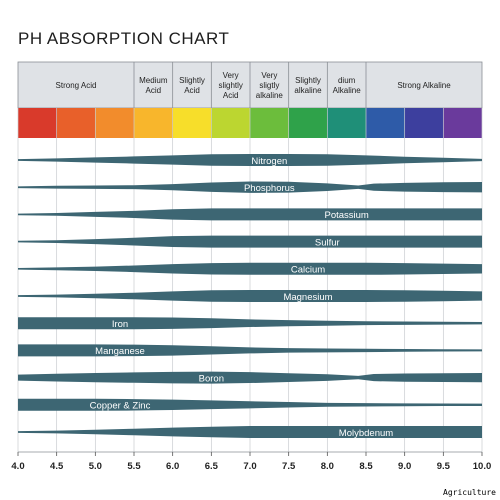 The height and width of the screenshot is (500, 500). Describe the element at coordinates (120, 324) in the screenshot. I see `nutrient-label: Iron` at that location.